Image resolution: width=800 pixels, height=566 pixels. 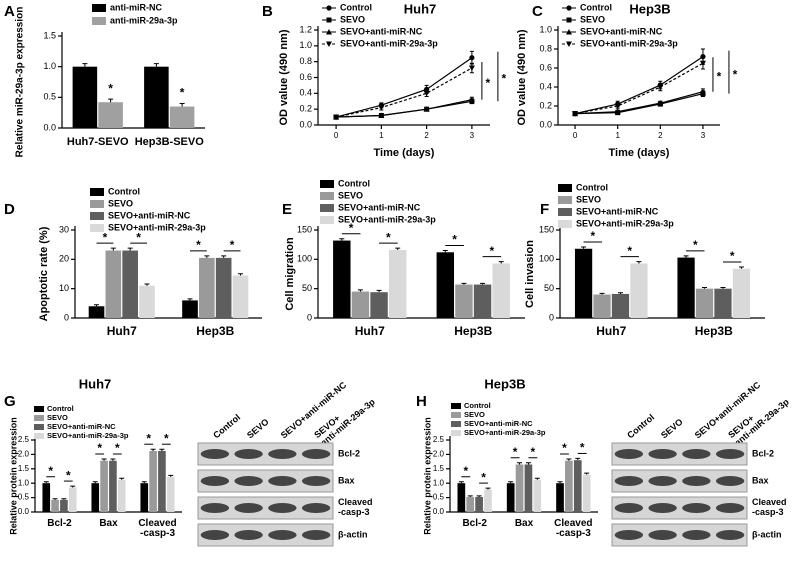 What do you see at coordinates (660, 135) in the screenshot?
I see `x-tick-label: 2` at bounding box center [660, 135].